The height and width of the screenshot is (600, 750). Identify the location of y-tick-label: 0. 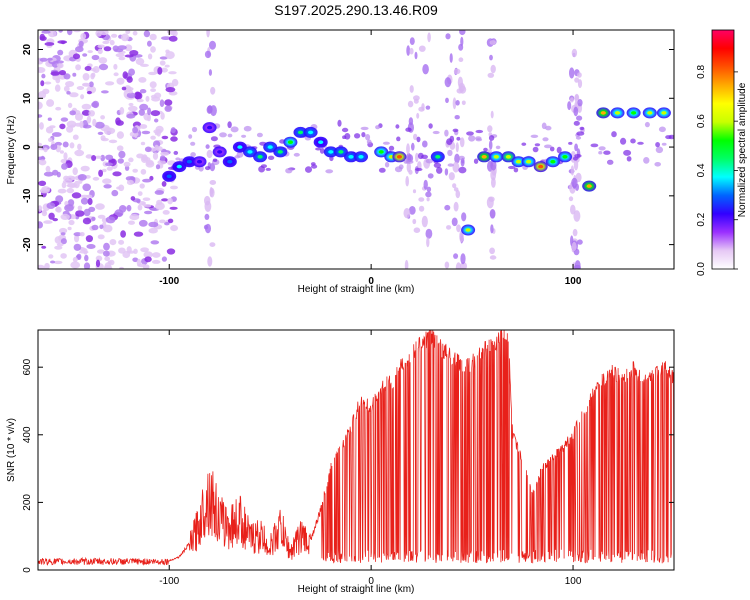
(27, 147).